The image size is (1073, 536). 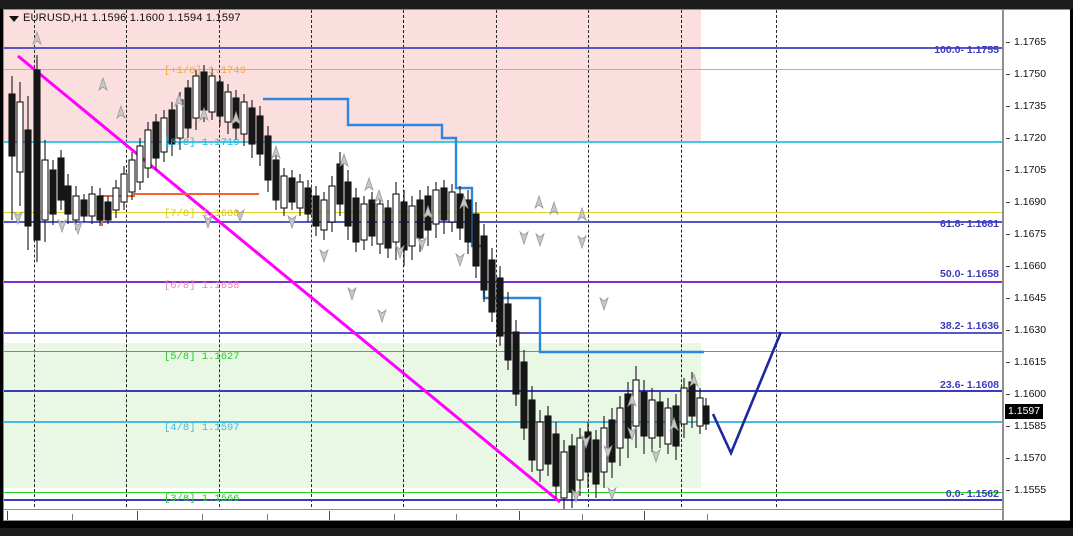 What do you see at coordinates (1030, 426) in the screenshot?
I see `price-tick: 1.1585` at bounding box center [1030, 426].